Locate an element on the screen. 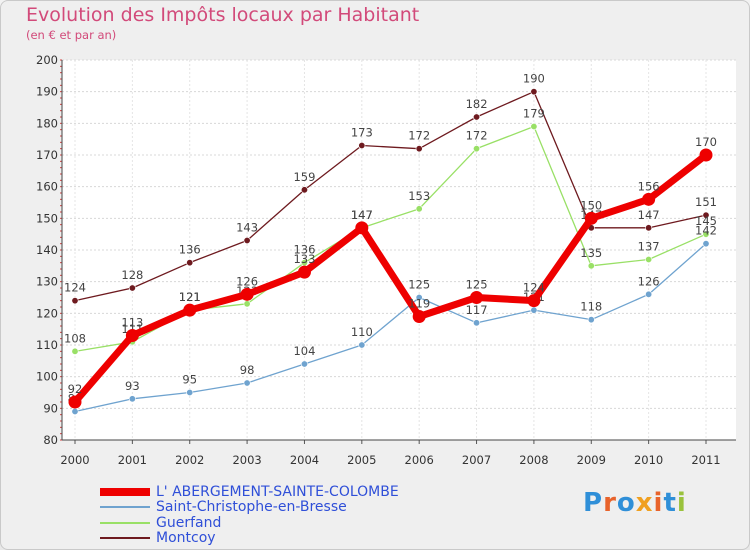 This screenshot has height=550, width=750. x-tick-label: 2009 is located at coordinates (591, 460).